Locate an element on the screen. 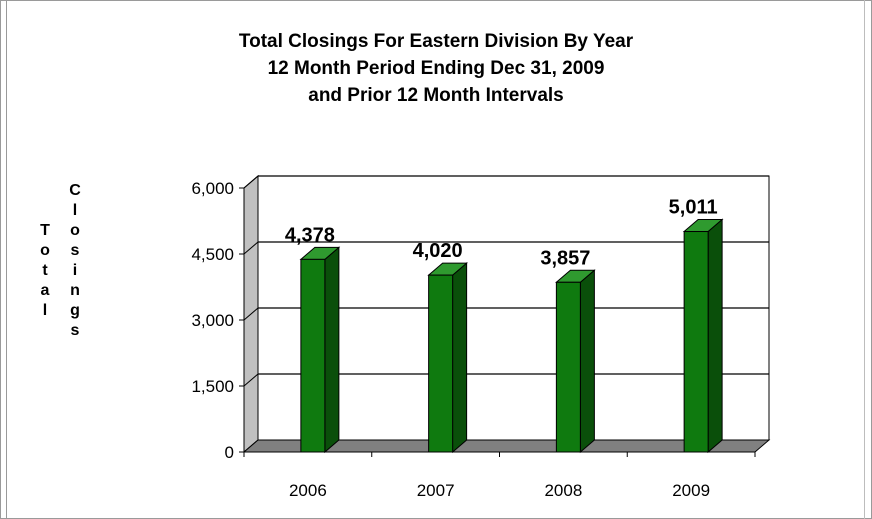  chart-title-line-2: 12 Month Period Ending Dec 31, 2009 is located at coordinates (436, 68).